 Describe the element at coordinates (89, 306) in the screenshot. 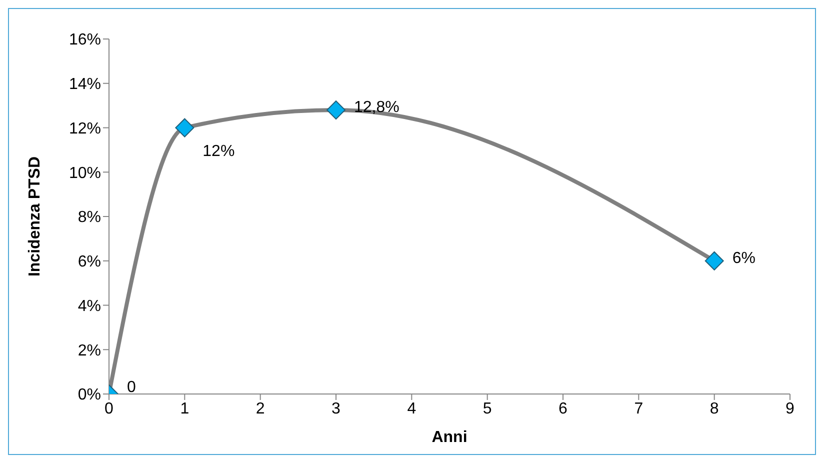

I see `y-tick-label: 4%` at that location.